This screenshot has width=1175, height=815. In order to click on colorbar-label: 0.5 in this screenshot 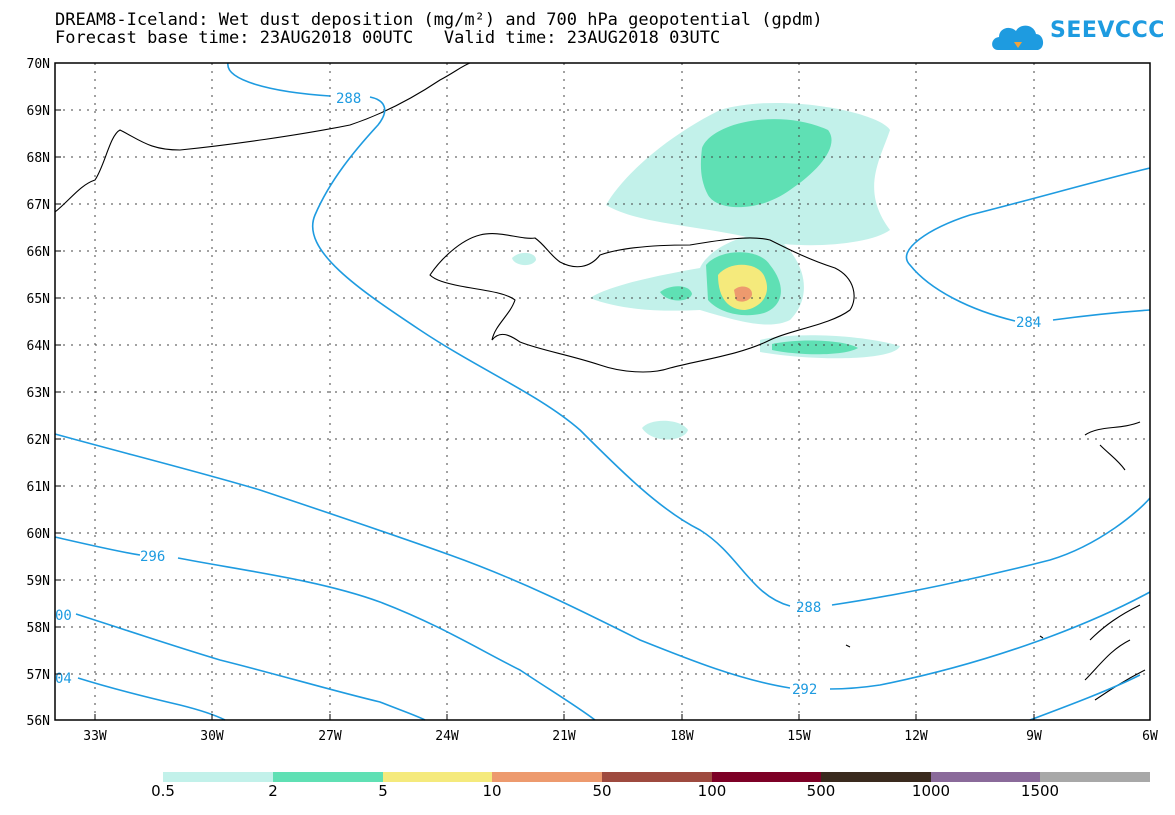, I will do `click(163, 791)`.